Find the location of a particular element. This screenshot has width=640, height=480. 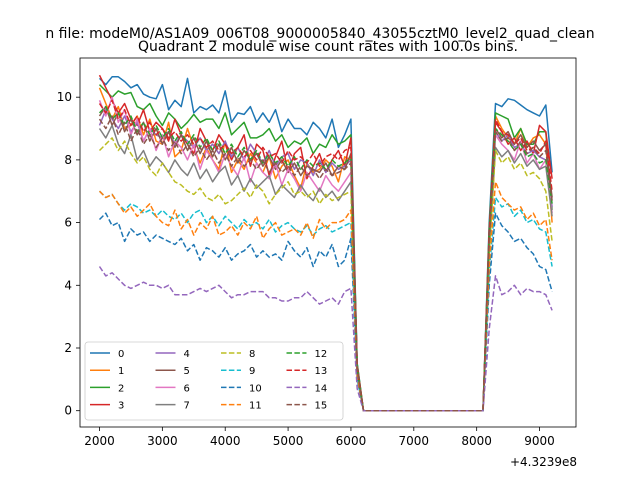

legend-label-0: 0 is located at coordinates (121, 354).